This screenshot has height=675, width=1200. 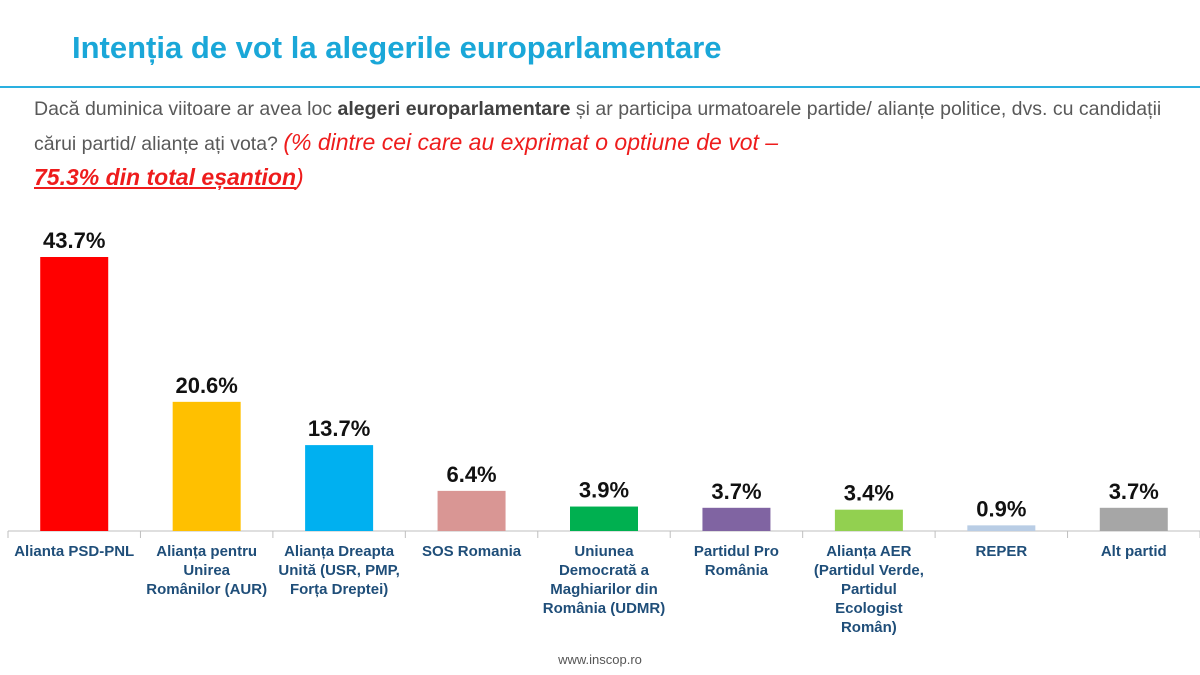 I want to click on source-url: www.inscop.ro, so click(x=600, y=659).